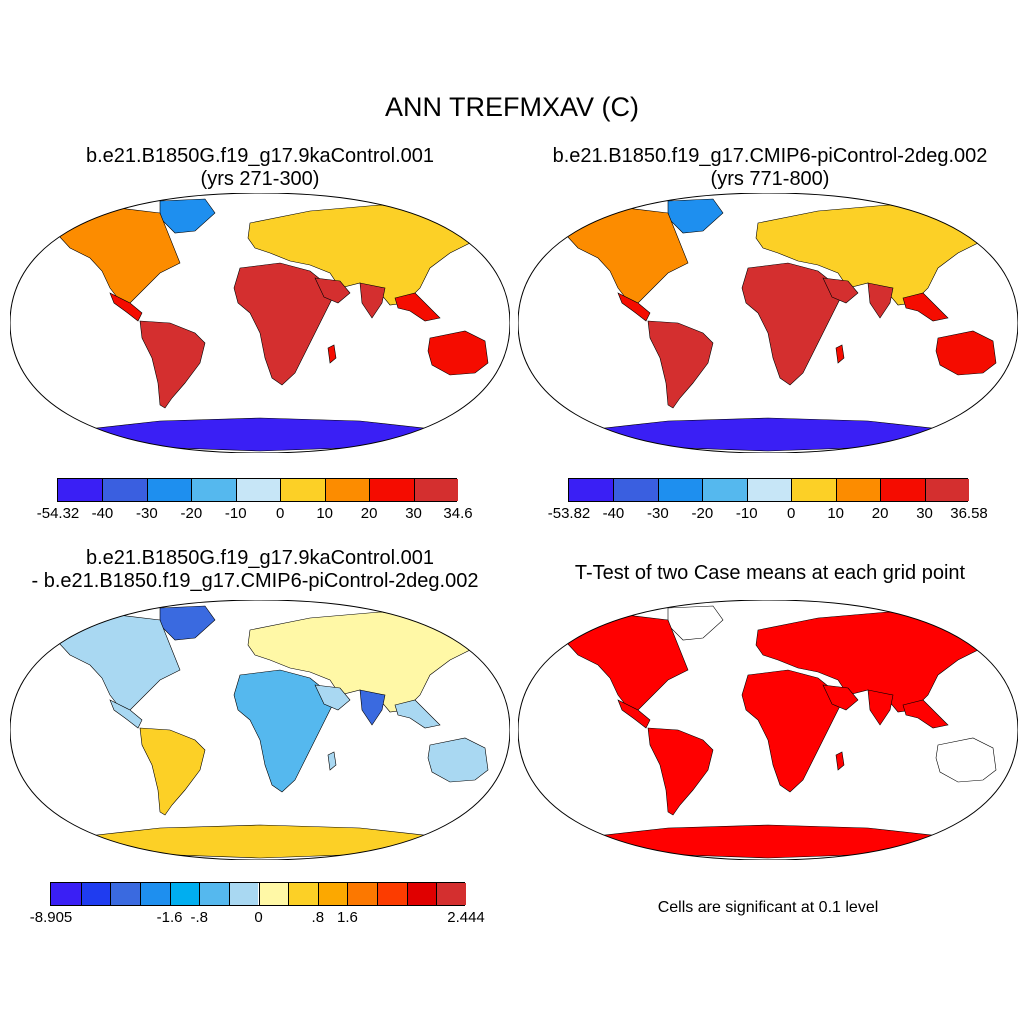 The image size is (1024, 1024). Describe the element at coordinates (969, 513) in the screenshot. I see `colorbar-label: 36.58` at that location.